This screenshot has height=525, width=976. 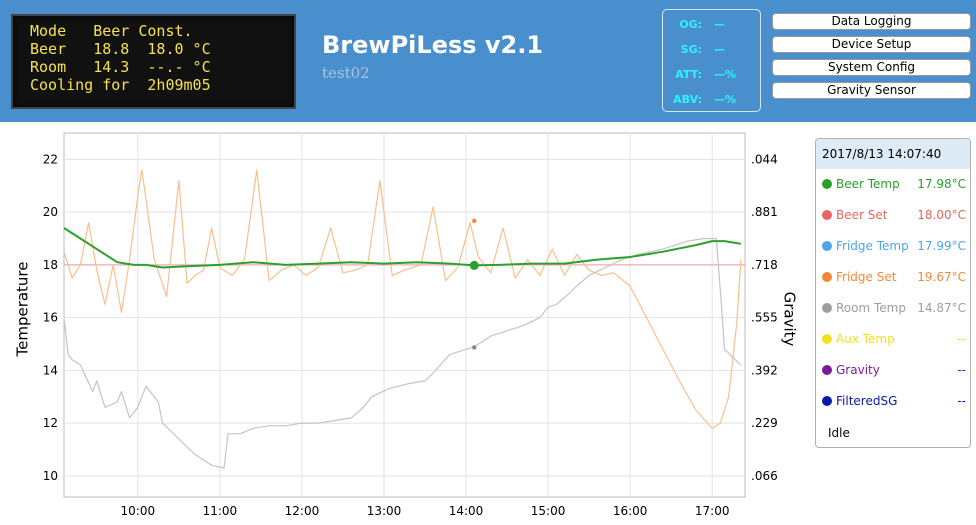 I want to click on x-tick-label: 14:00, so click(x=466, y=511).